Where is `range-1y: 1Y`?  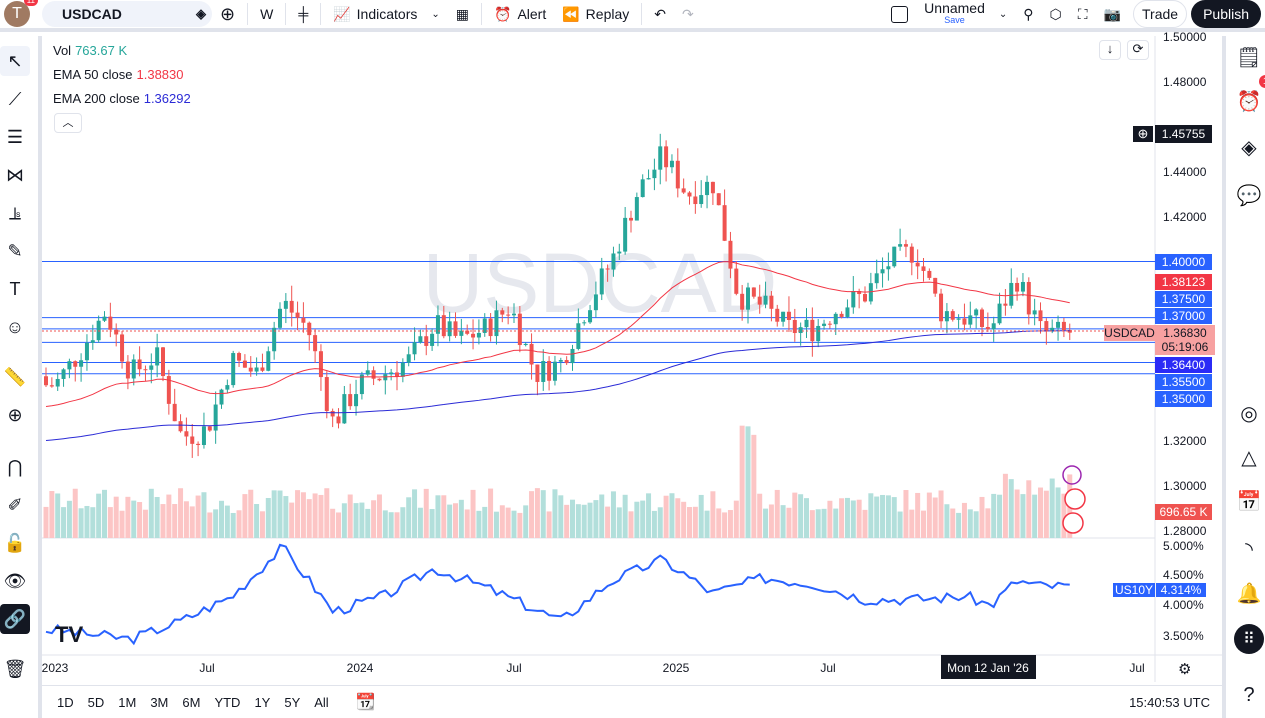 range-1y: 1Y is located at coordinates (262, 702).